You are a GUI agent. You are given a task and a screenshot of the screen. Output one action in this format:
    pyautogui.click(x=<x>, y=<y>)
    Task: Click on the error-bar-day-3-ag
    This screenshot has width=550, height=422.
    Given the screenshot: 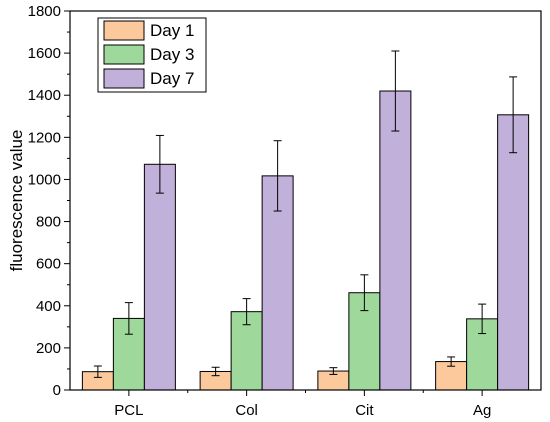 What is the action you would take?
    pyautogui.click(x=482, y=319)
    